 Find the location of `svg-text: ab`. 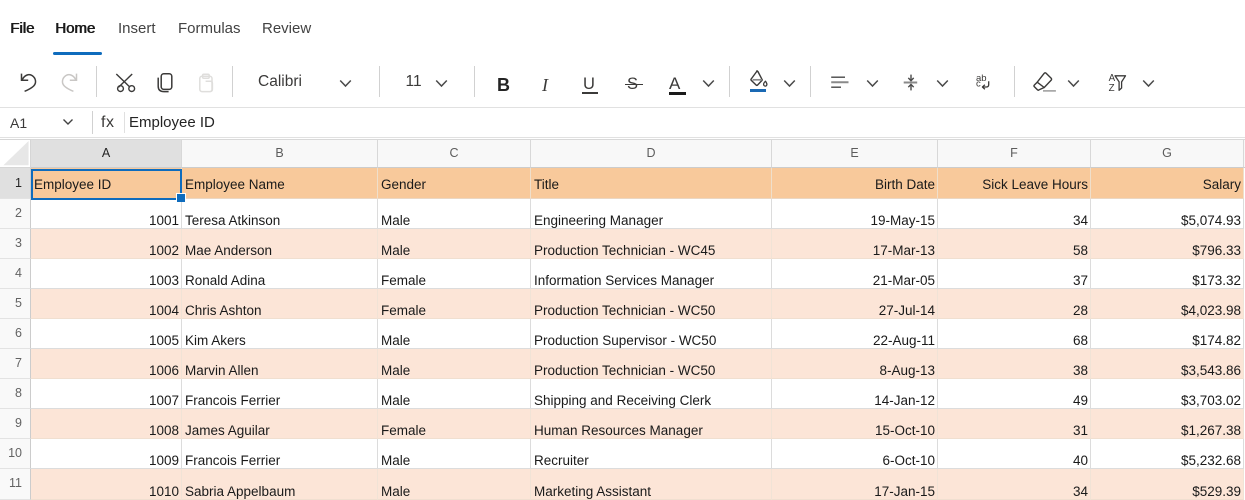

svg-text: ab is located at coordinates (981, 78).